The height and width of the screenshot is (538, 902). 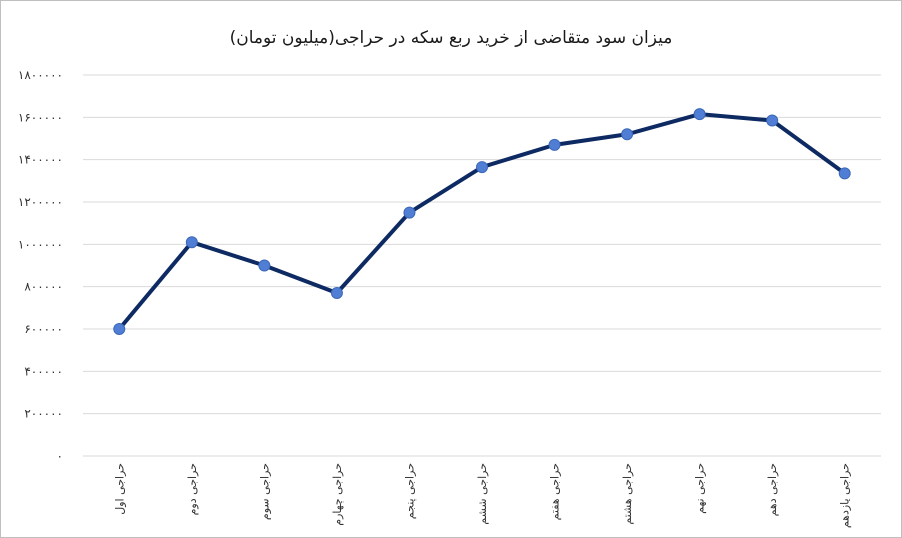 I want to click on y-tick-label: ۱۰۰۰۰۰۰, so click(x=40, y=244).